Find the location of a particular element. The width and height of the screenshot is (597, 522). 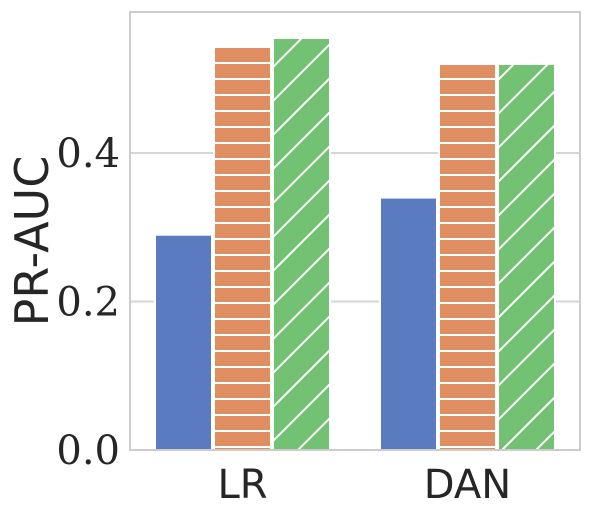

y-tick-label: 0.4 is located at coordinates (88, 154).